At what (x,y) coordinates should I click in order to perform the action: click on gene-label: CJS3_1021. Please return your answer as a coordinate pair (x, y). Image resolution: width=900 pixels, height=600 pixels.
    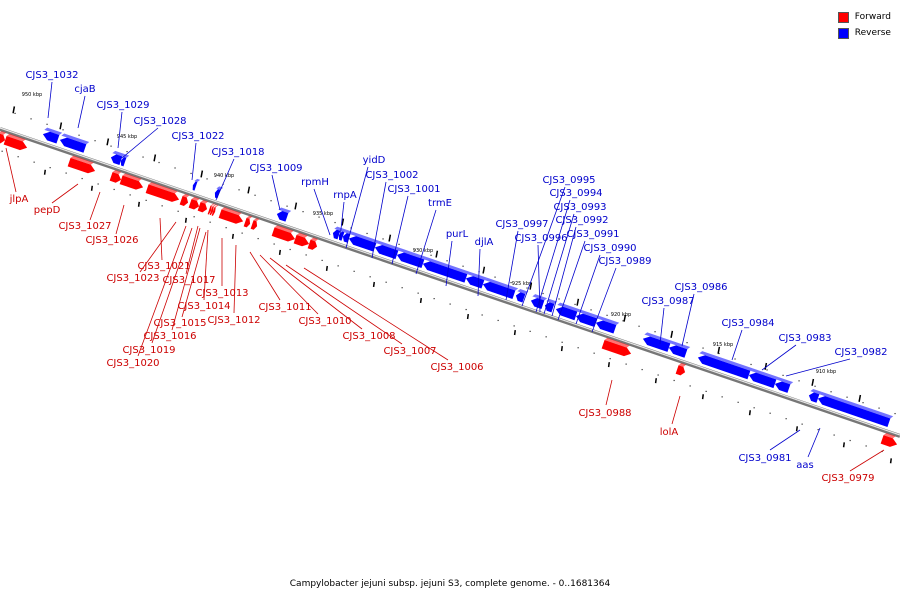
    Looking at the image, I should click on (163, 266).